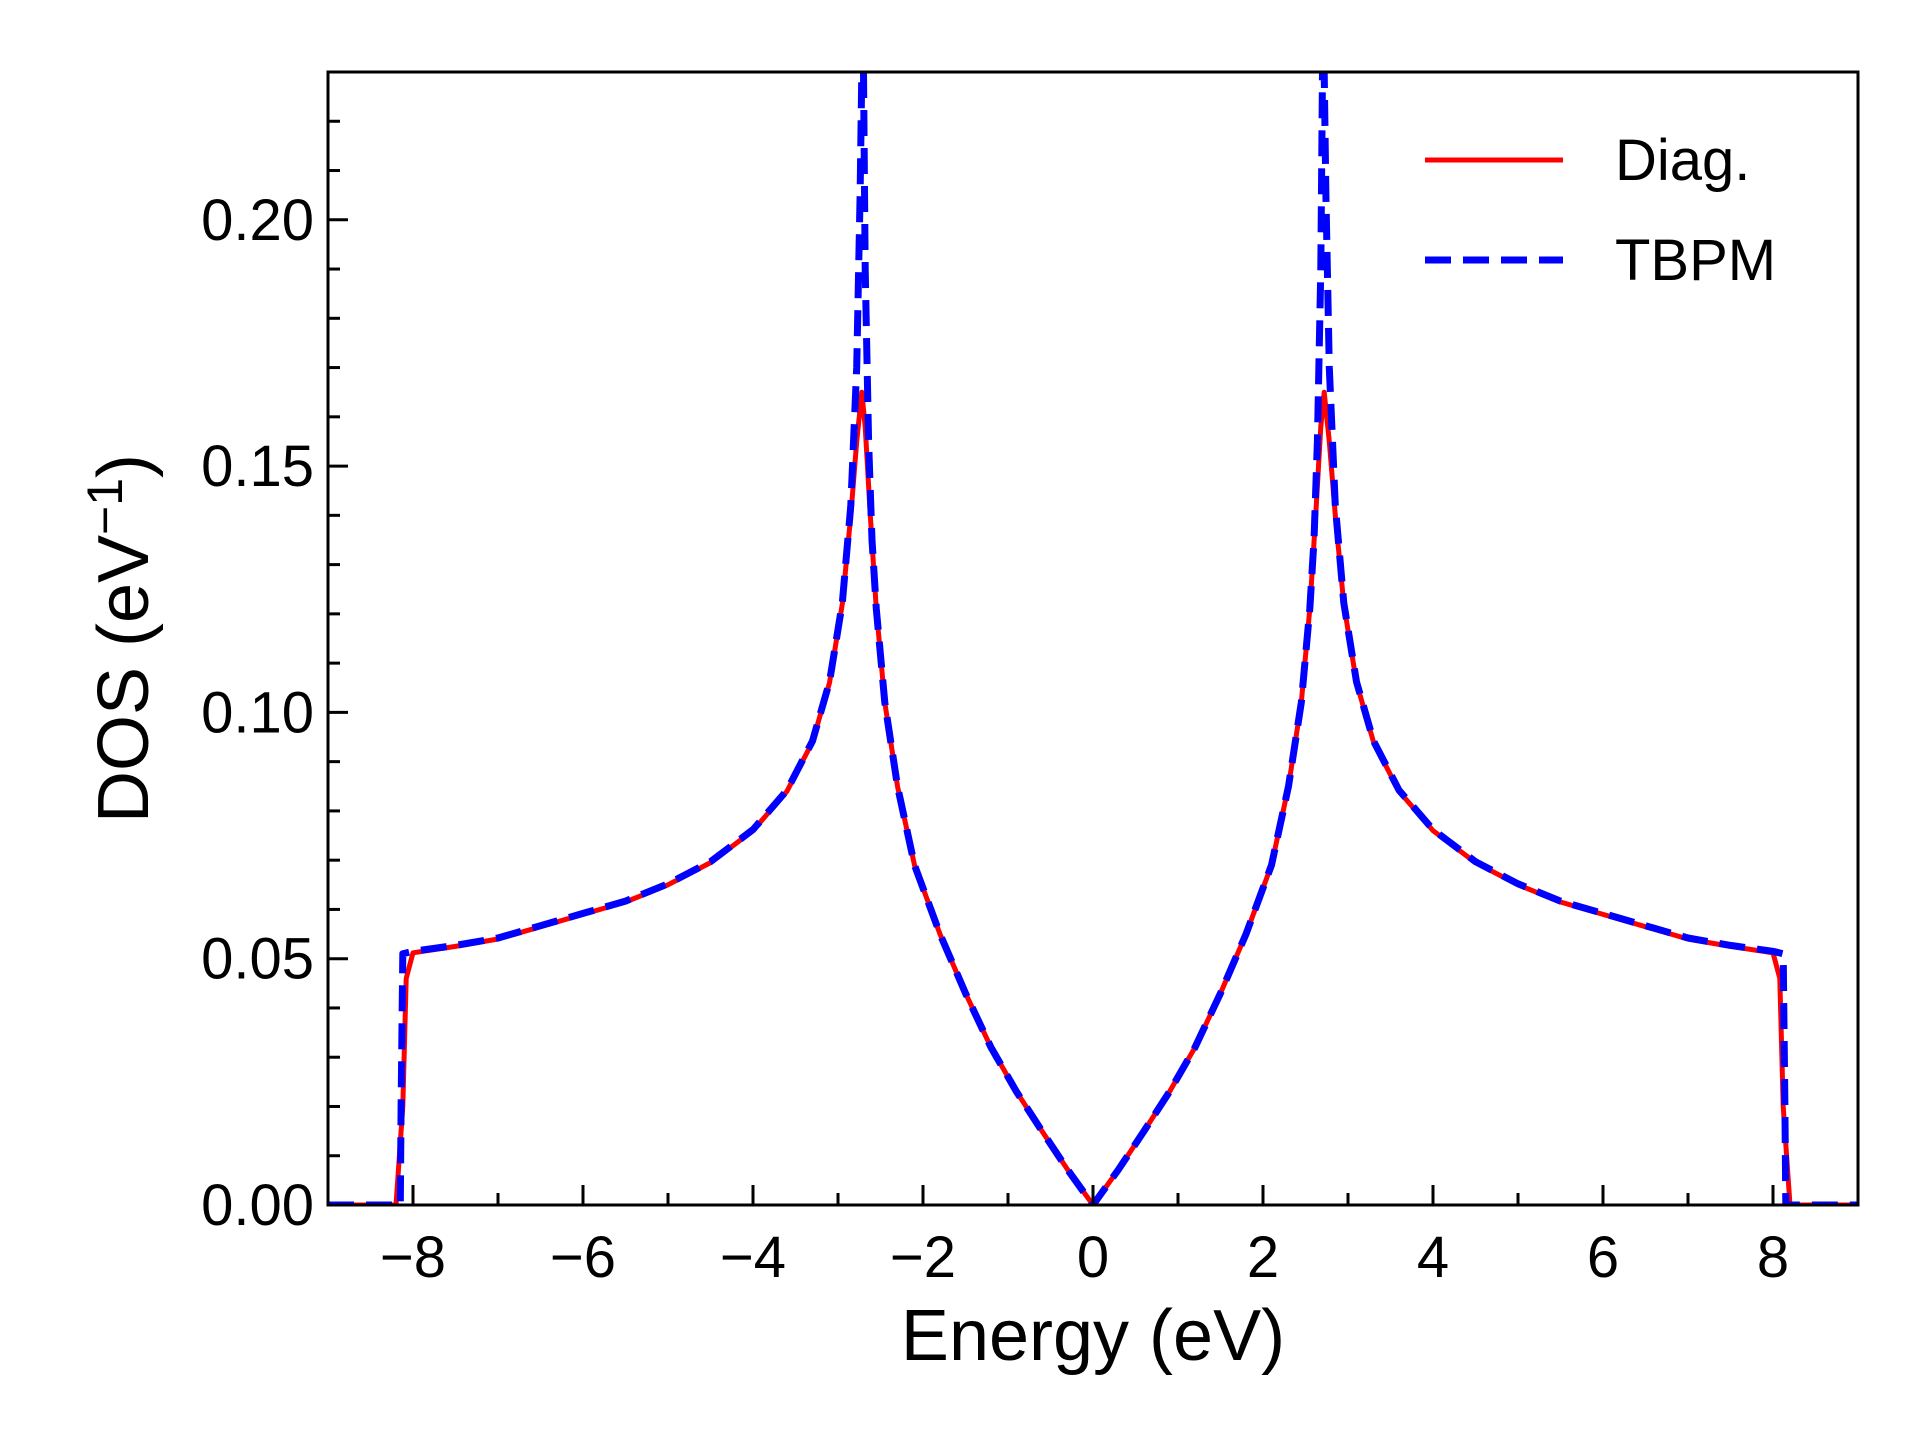 The height and width of the screenshot is (1445, 1920). I want to click on y-axis-title-main: DOS (eV, so click(124, 679).